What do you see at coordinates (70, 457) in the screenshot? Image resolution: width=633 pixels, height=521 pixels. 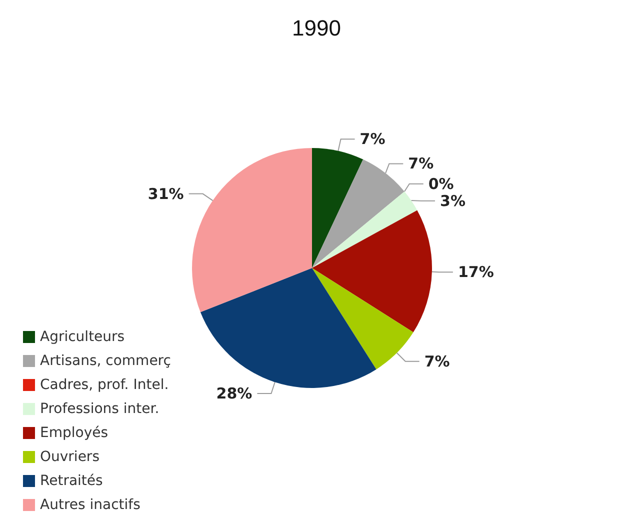 I see `legend-label: Ouvriers` at bounding box center [70, 457].